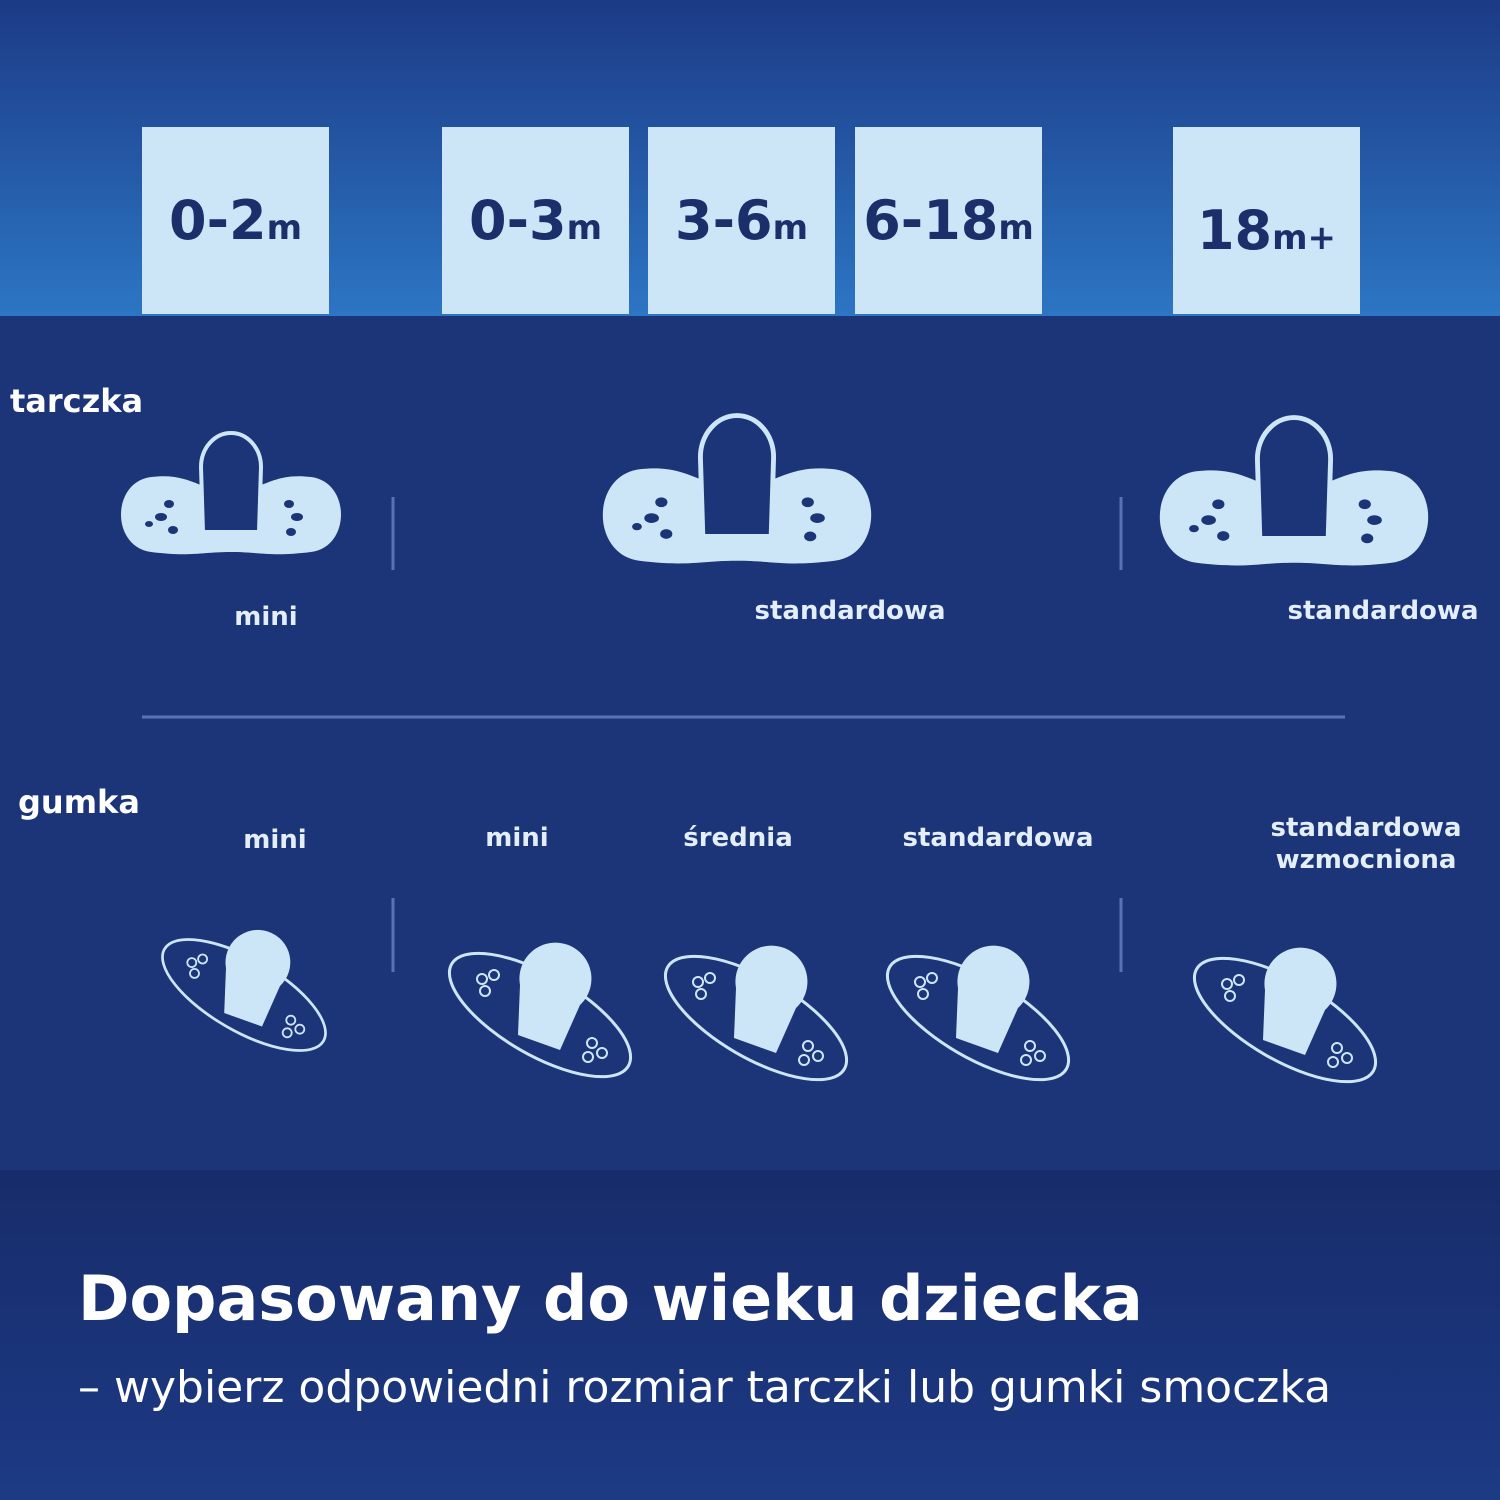  I want to click on age-unit: m+, so click(1304, 237).